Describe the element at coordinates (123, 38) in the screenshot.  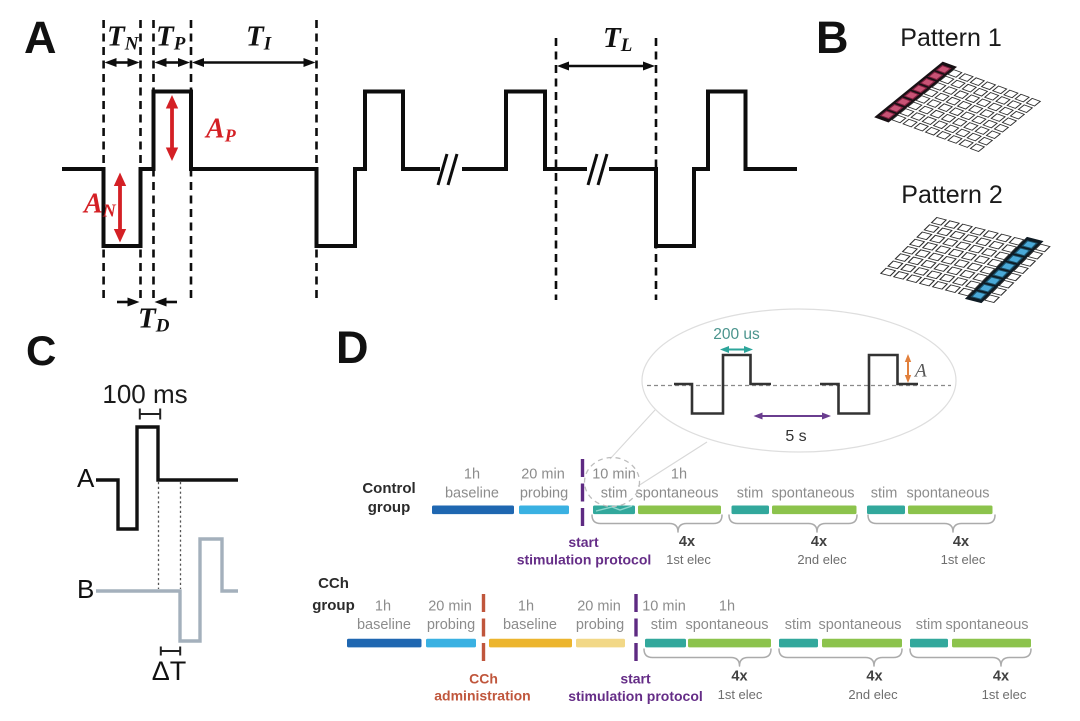
I see `svg-text: TN` at that location.